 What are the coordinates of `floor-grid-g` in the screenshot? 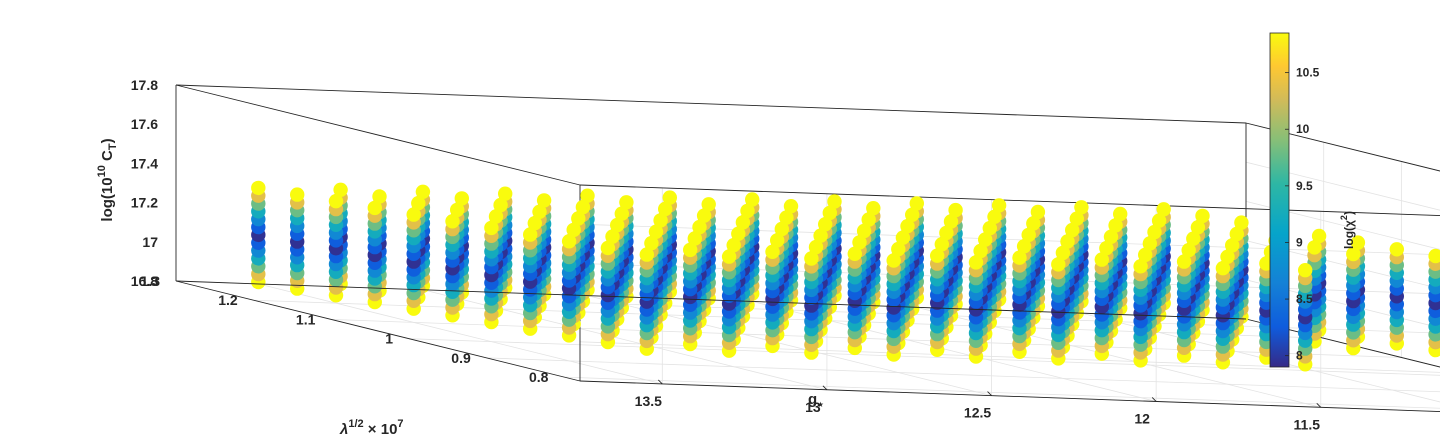 It's located at (460, 334).